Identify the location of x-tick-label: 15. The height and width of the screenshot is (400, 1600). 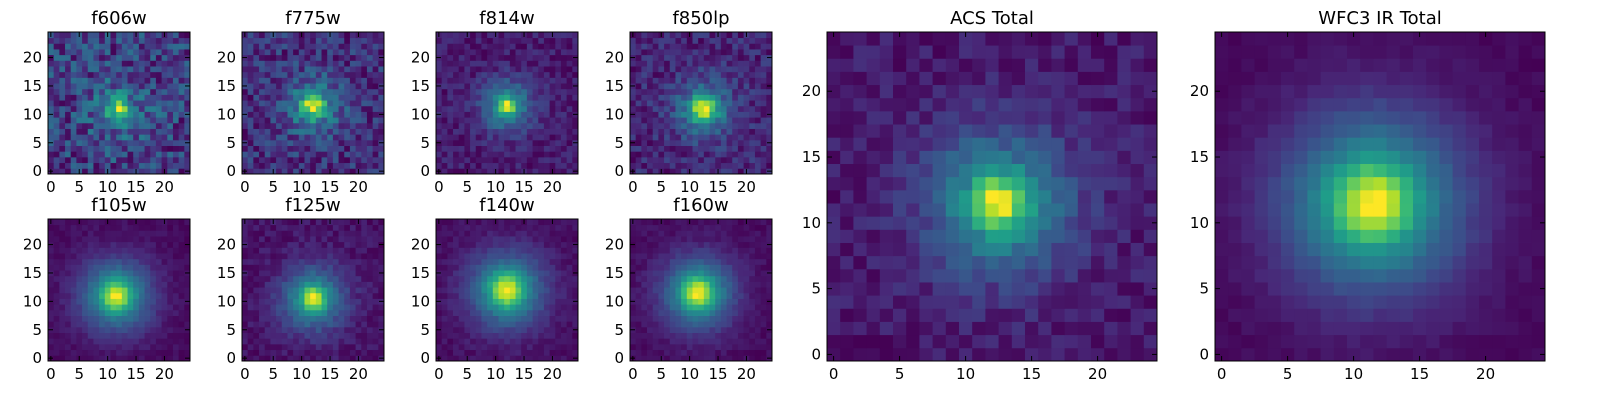
(135, 374).